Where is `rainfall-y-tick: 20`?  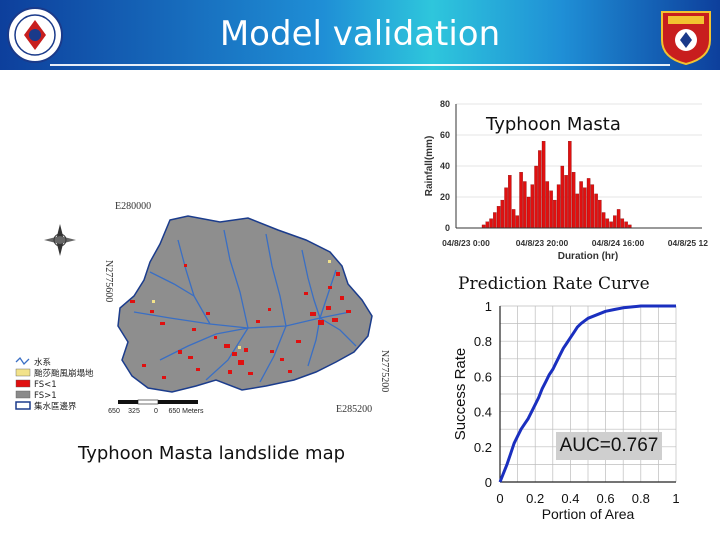
rainfall-y-tick: 20 is located at coordinates (445, 197).